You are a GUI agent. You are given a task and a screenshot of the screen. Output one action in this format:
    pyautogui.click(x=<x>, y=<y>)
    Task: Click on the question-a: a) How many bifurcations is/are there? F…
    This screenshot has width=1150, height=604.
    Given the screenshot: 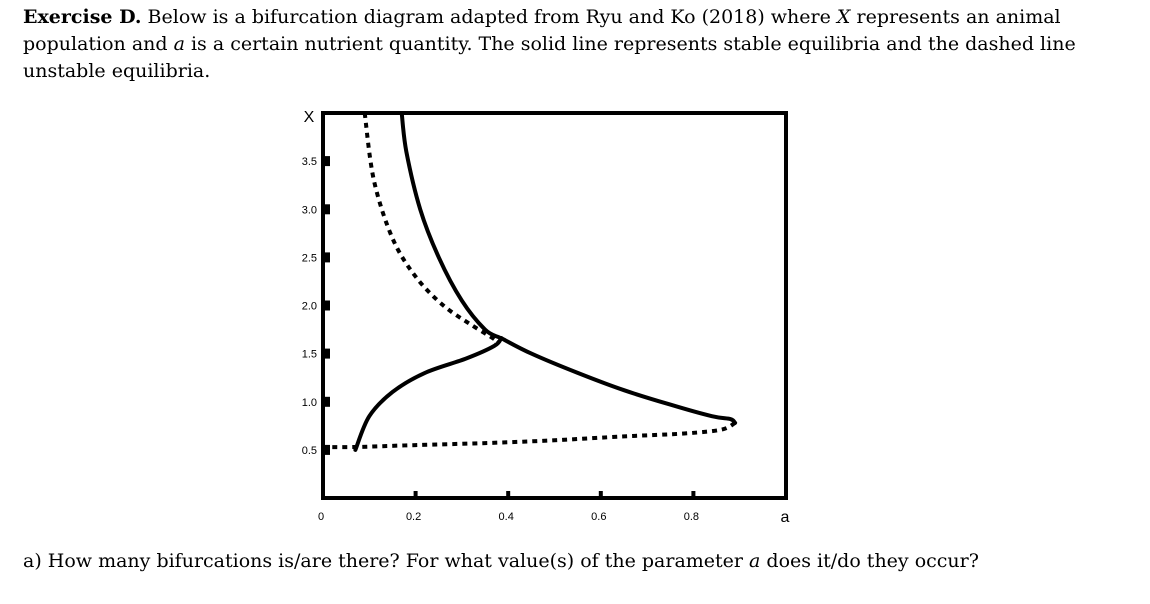 What is the action you would take?
    pyautogui.click(x=501, y=561)
    